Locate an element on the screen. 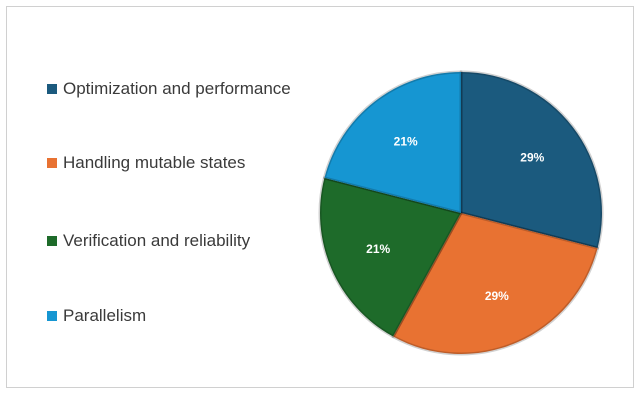 This screenshot has height=395, width=642. legend-item-verification: Verification and reliability is located at coordinates (174, 240).